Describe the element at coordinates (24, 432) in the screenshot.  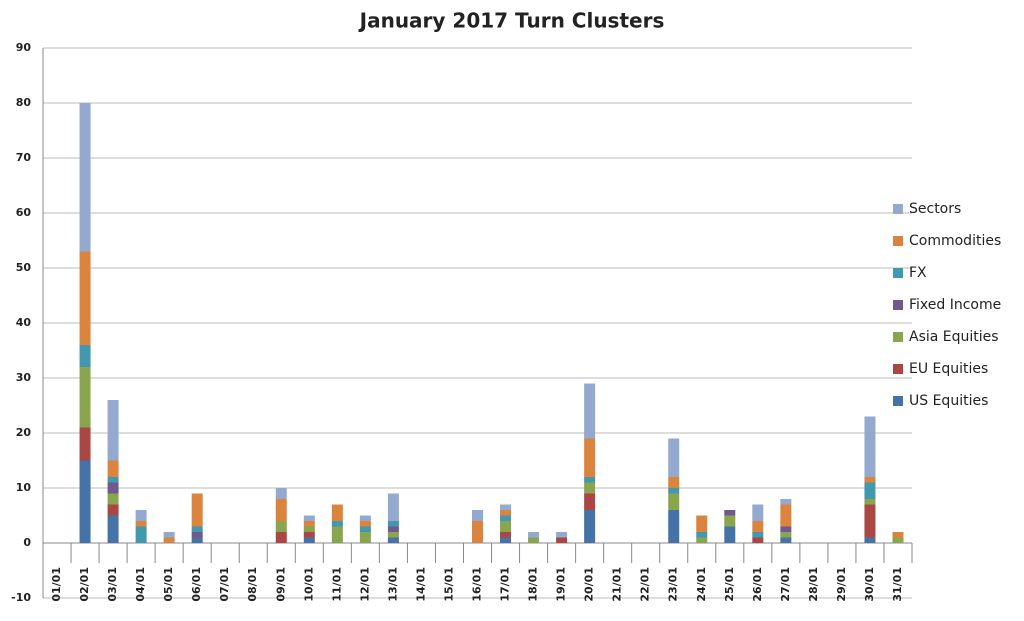
I see `y-tick-label: 20` at that location.